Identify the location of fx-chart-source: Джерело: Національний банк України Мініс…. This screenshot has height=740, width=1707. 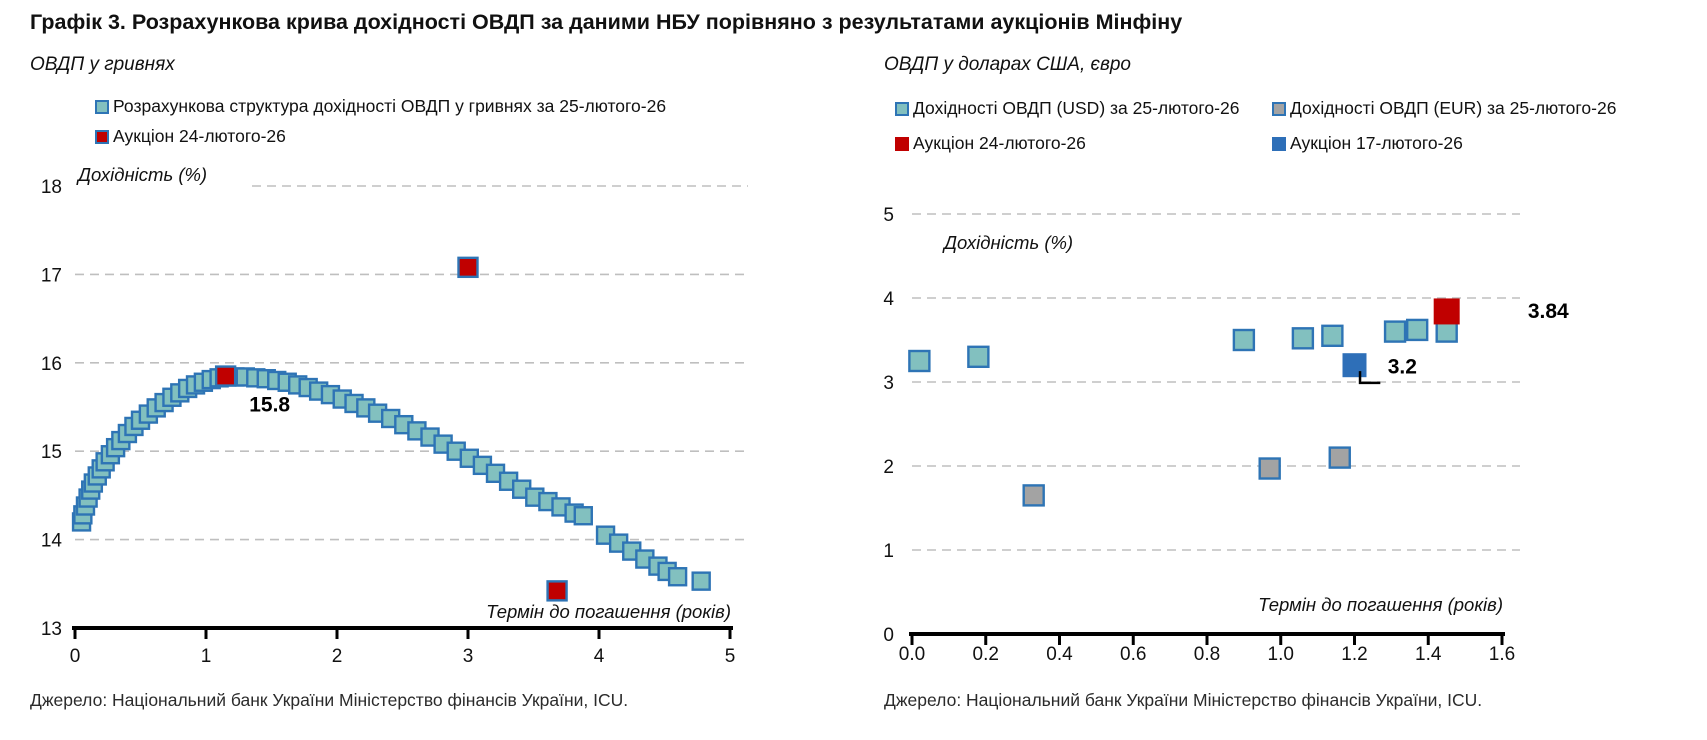
(1183, 700).